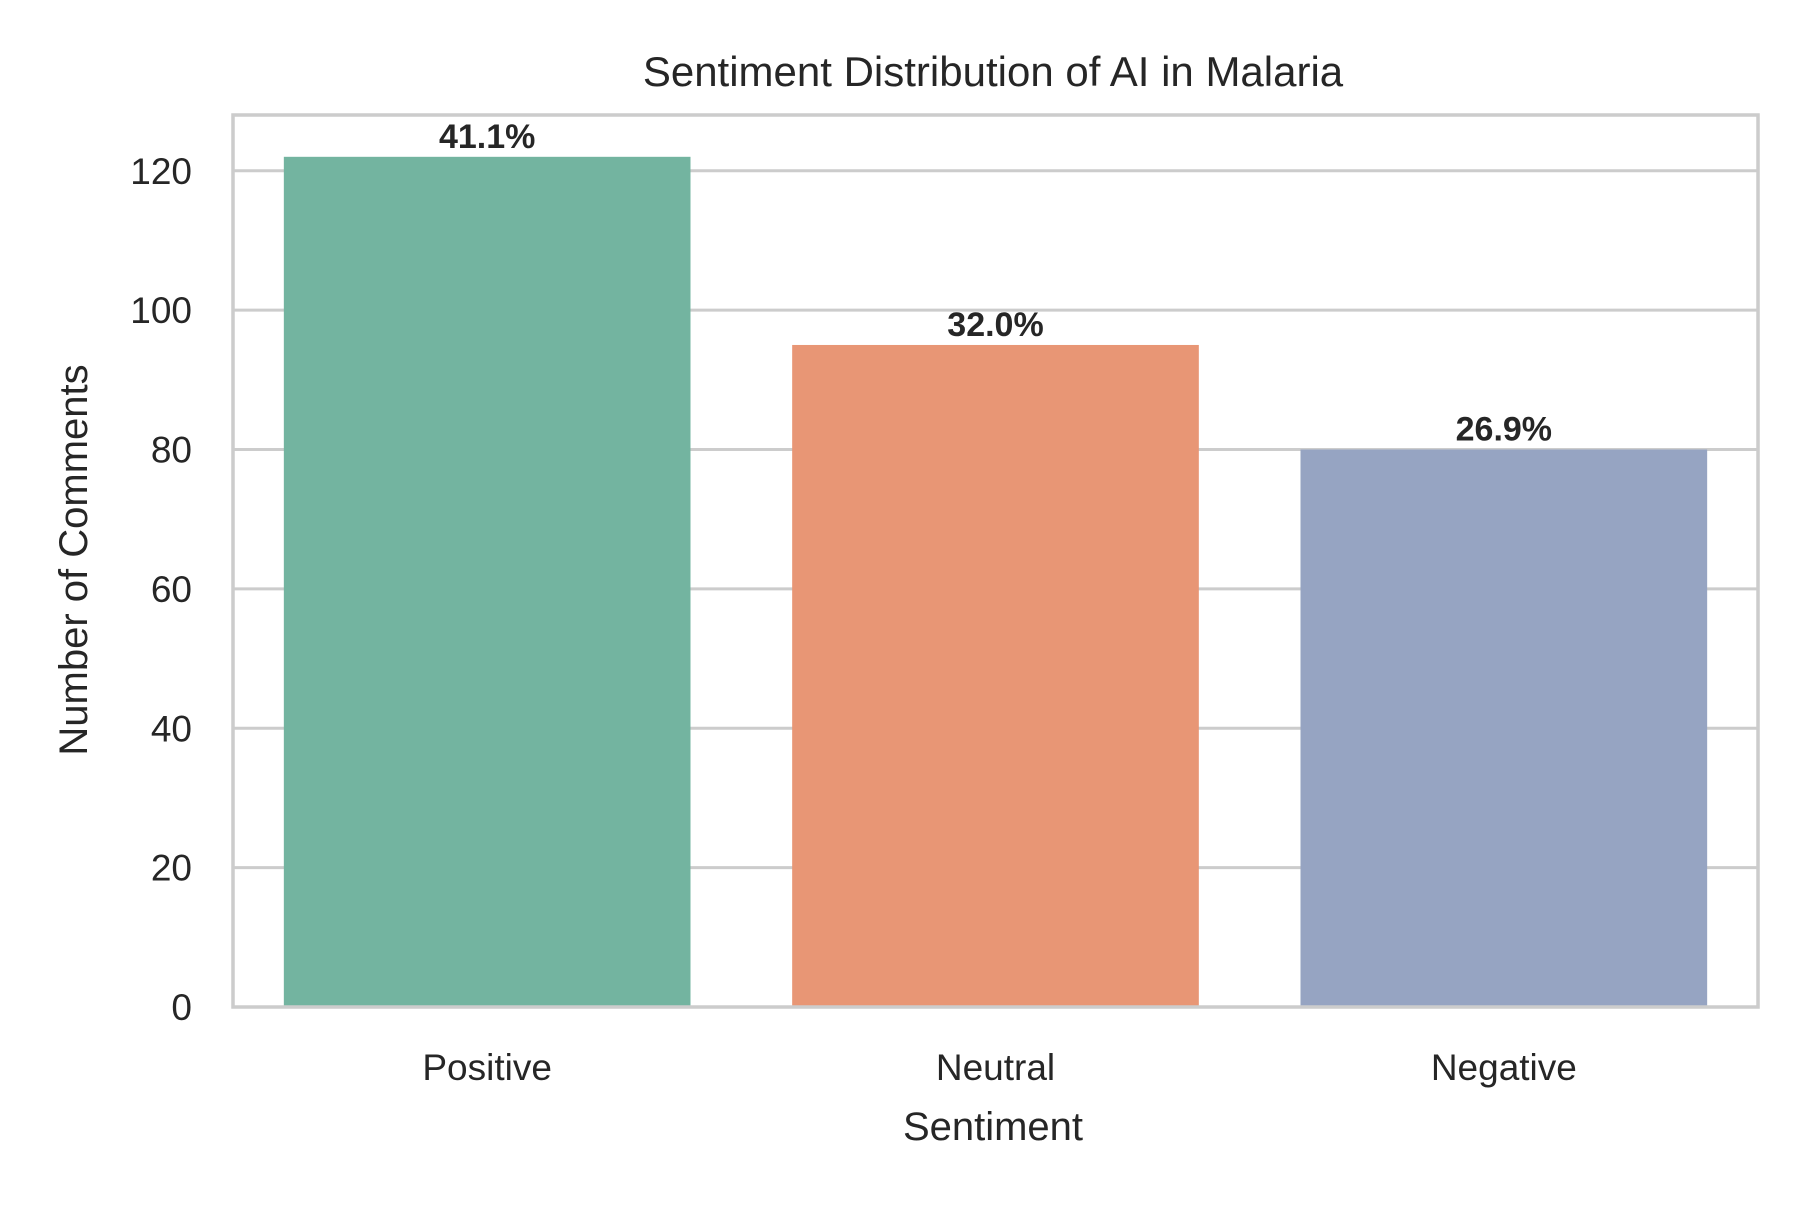 This screenshot has height=1205, width=1800. Describe the element at coordinates (995, 675) in the screenshot. I see `bar-neutral` at that location.